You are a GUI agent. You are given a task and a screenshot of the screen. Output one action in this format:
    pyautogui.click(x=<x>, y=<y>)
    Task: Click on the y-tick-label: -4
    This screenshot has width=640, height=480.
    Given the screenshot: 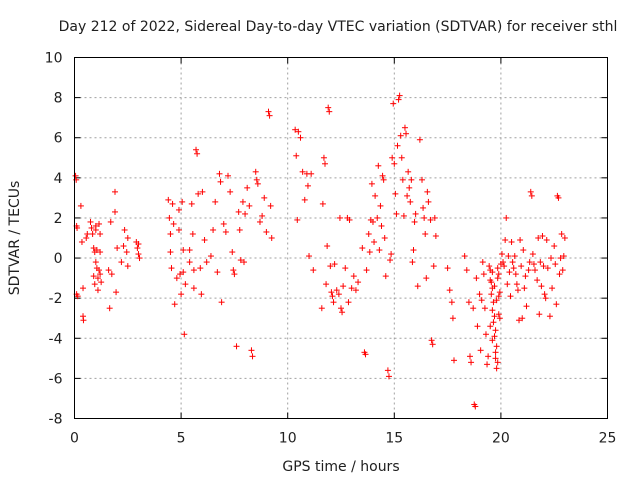 What is the action you would take?
    pyautogui.click(x=56, y=339)
    